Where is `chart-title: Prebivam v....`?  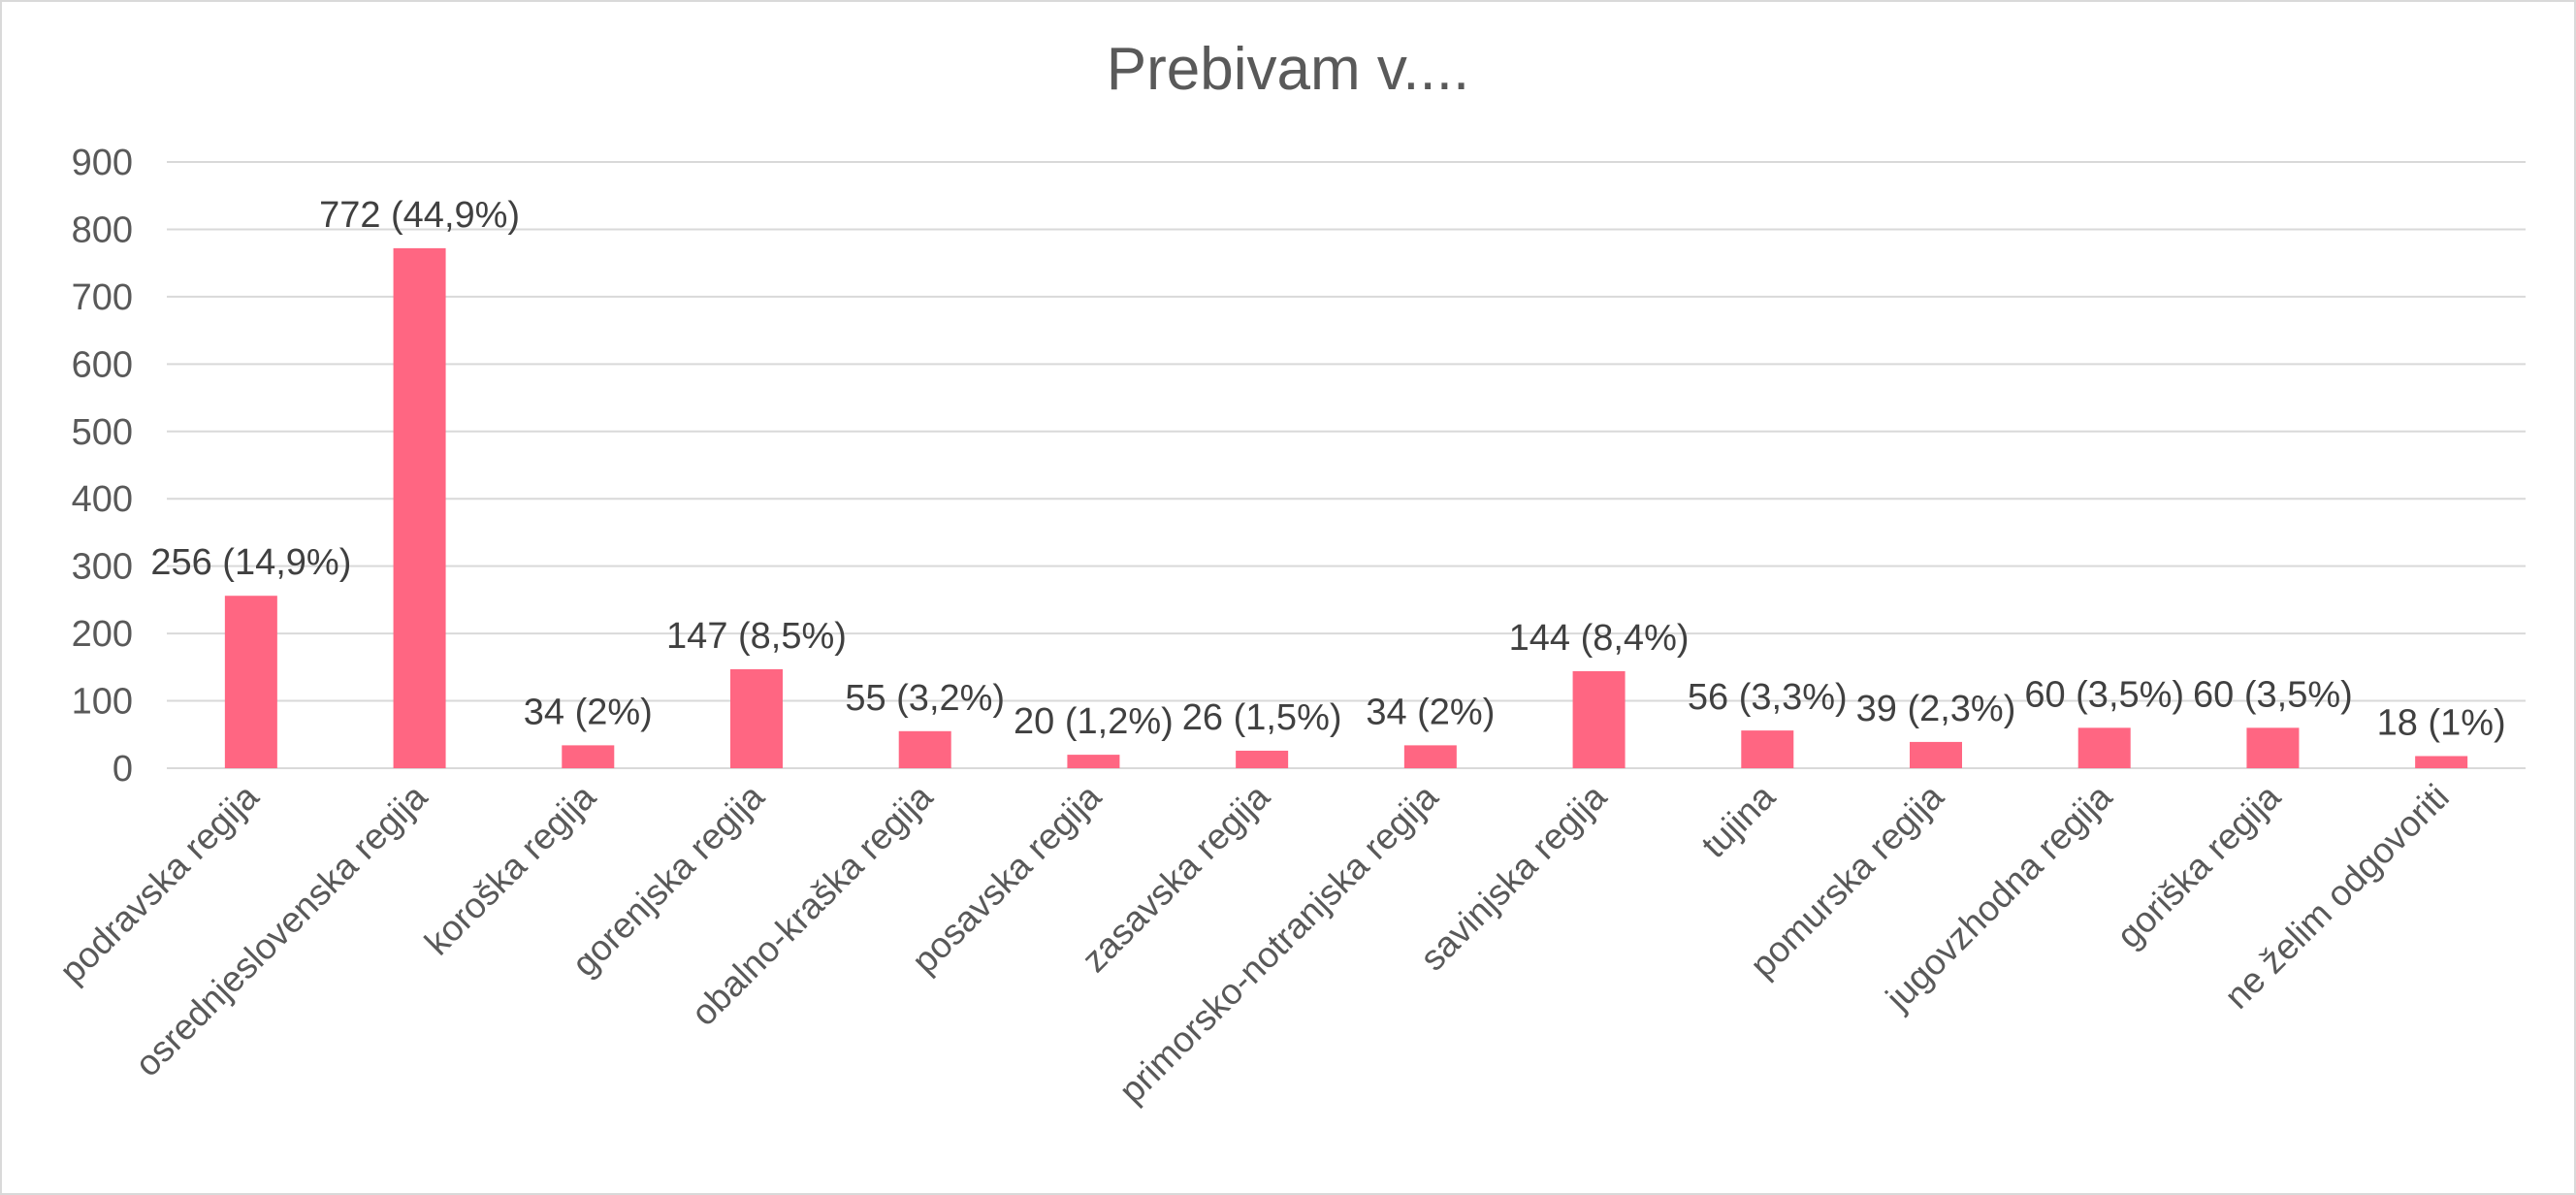 chart-title: Prebivam v.... is located at coordinates (1288, 69).